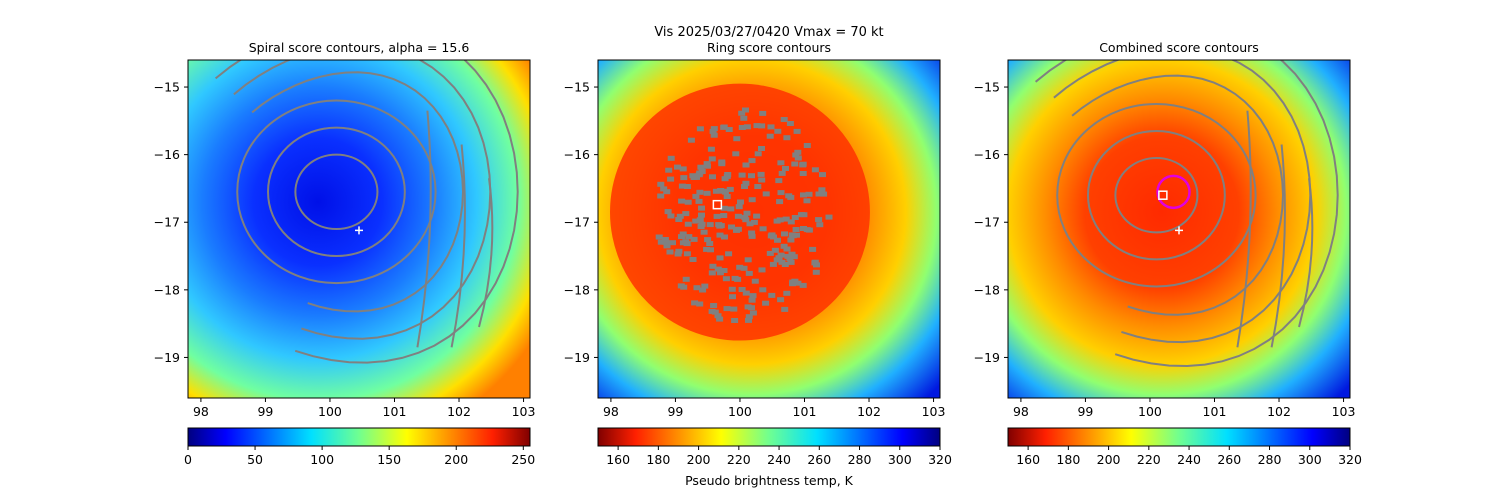 The width and height of the screenshot is (1500, 500). What do you see at coordinates (359, 447) in the screenshot?
I see `colorbar: 0 50 100 150 200 250` at bounding box center [359, 447].